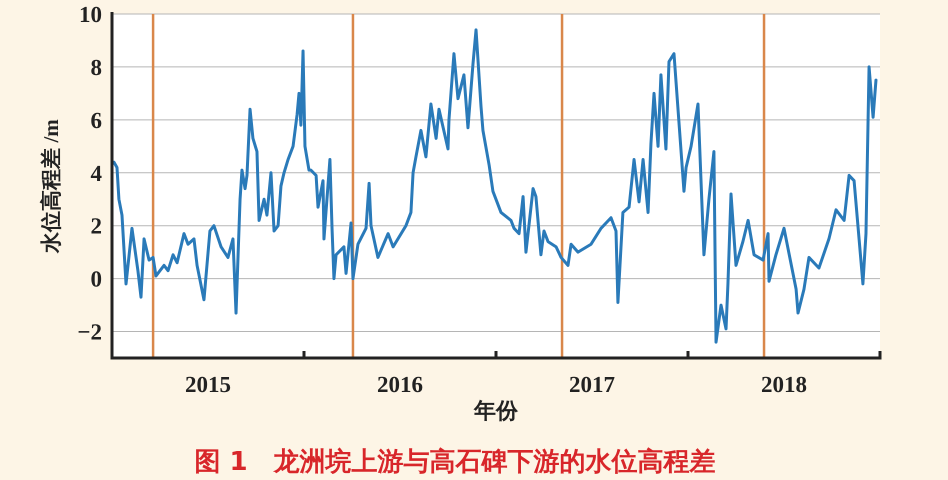  I want to click on y-tick-label: 2, so click(96, 226).